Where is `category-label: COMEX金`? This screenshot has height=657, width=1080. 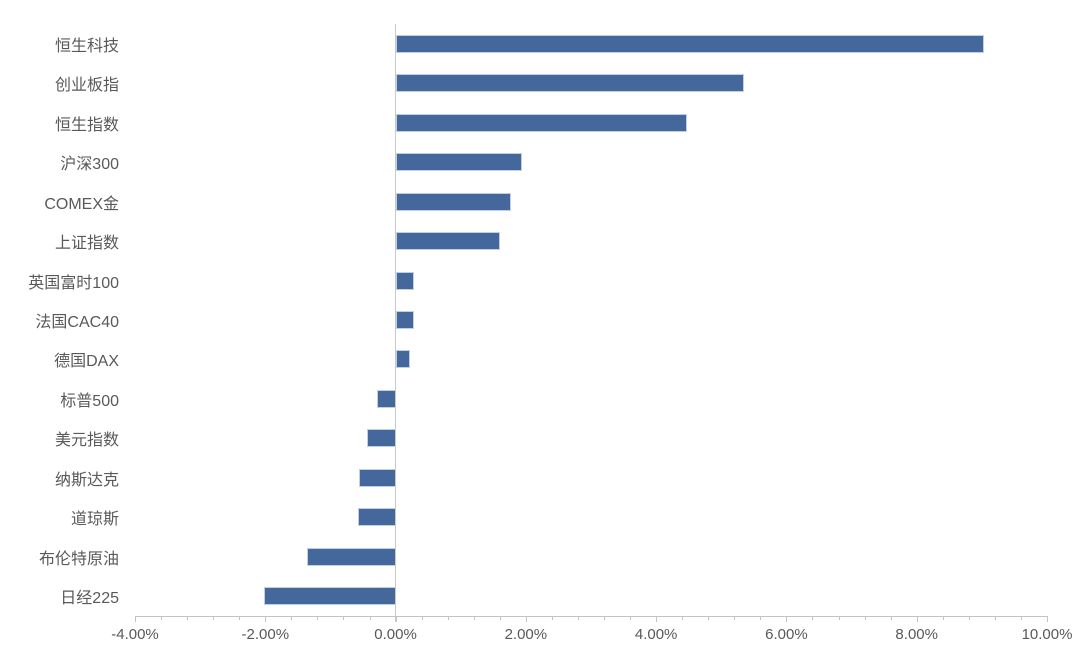
category-label: COMEX金 is located at coordinates (81, 204).